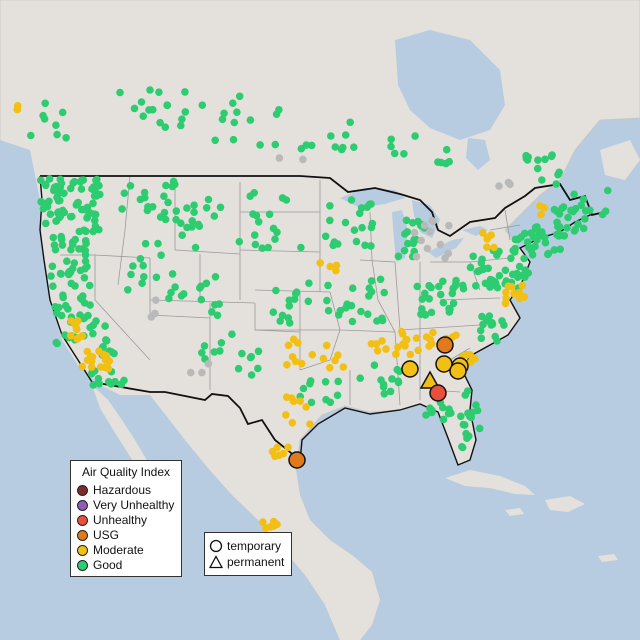  What do you see at coordinates (114, 490) in the screenshot?
I see `aqi-legend-hazardous: Hazardous` at bounding box center [114, 490].